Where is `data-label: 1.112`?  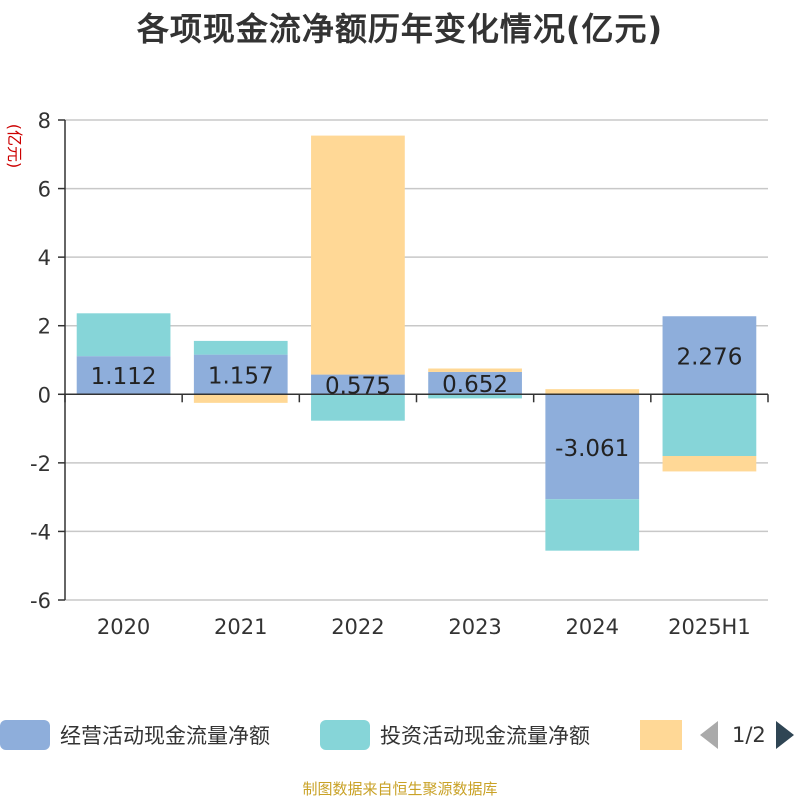
data-label: 1.112 is located at coordinates (124, 377).